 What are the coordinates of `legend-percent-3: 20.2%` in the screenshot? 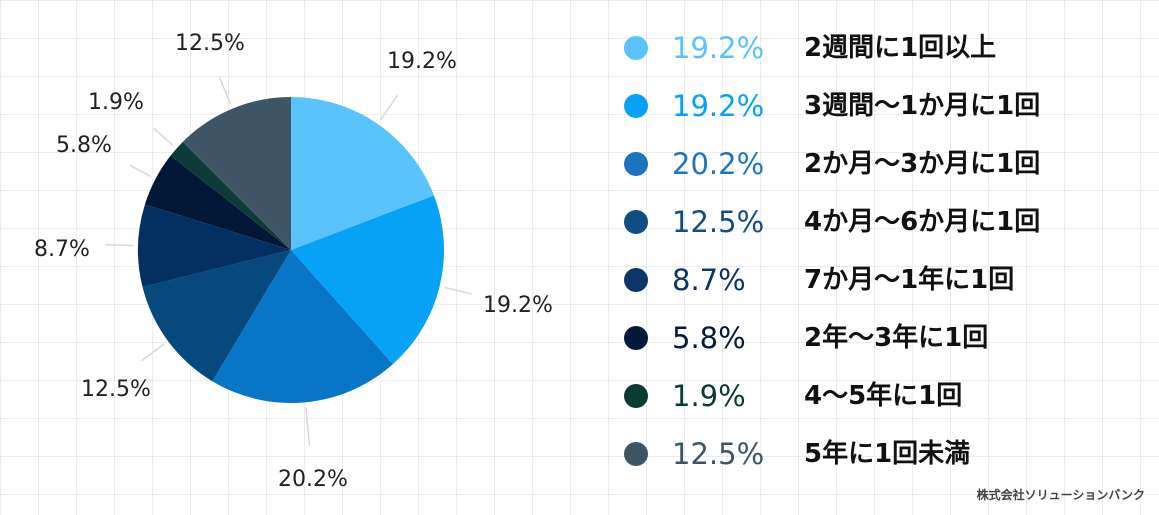 It's located at (718, 164).